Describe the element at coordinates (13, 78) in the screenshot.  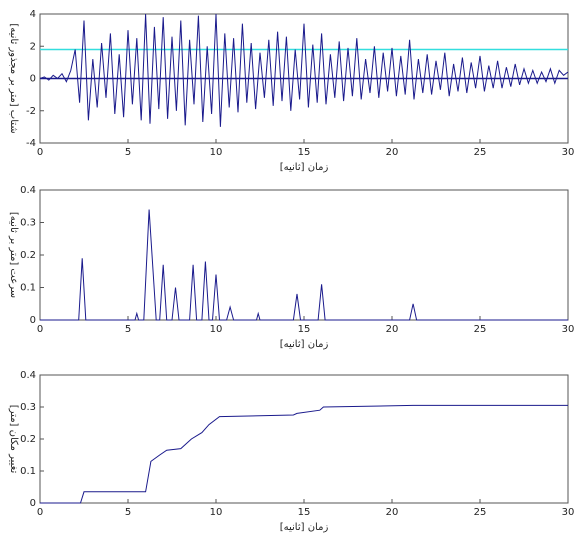
I see `y-axis-label: شتاب [متر بر مجذور ثانیه]` at that location.